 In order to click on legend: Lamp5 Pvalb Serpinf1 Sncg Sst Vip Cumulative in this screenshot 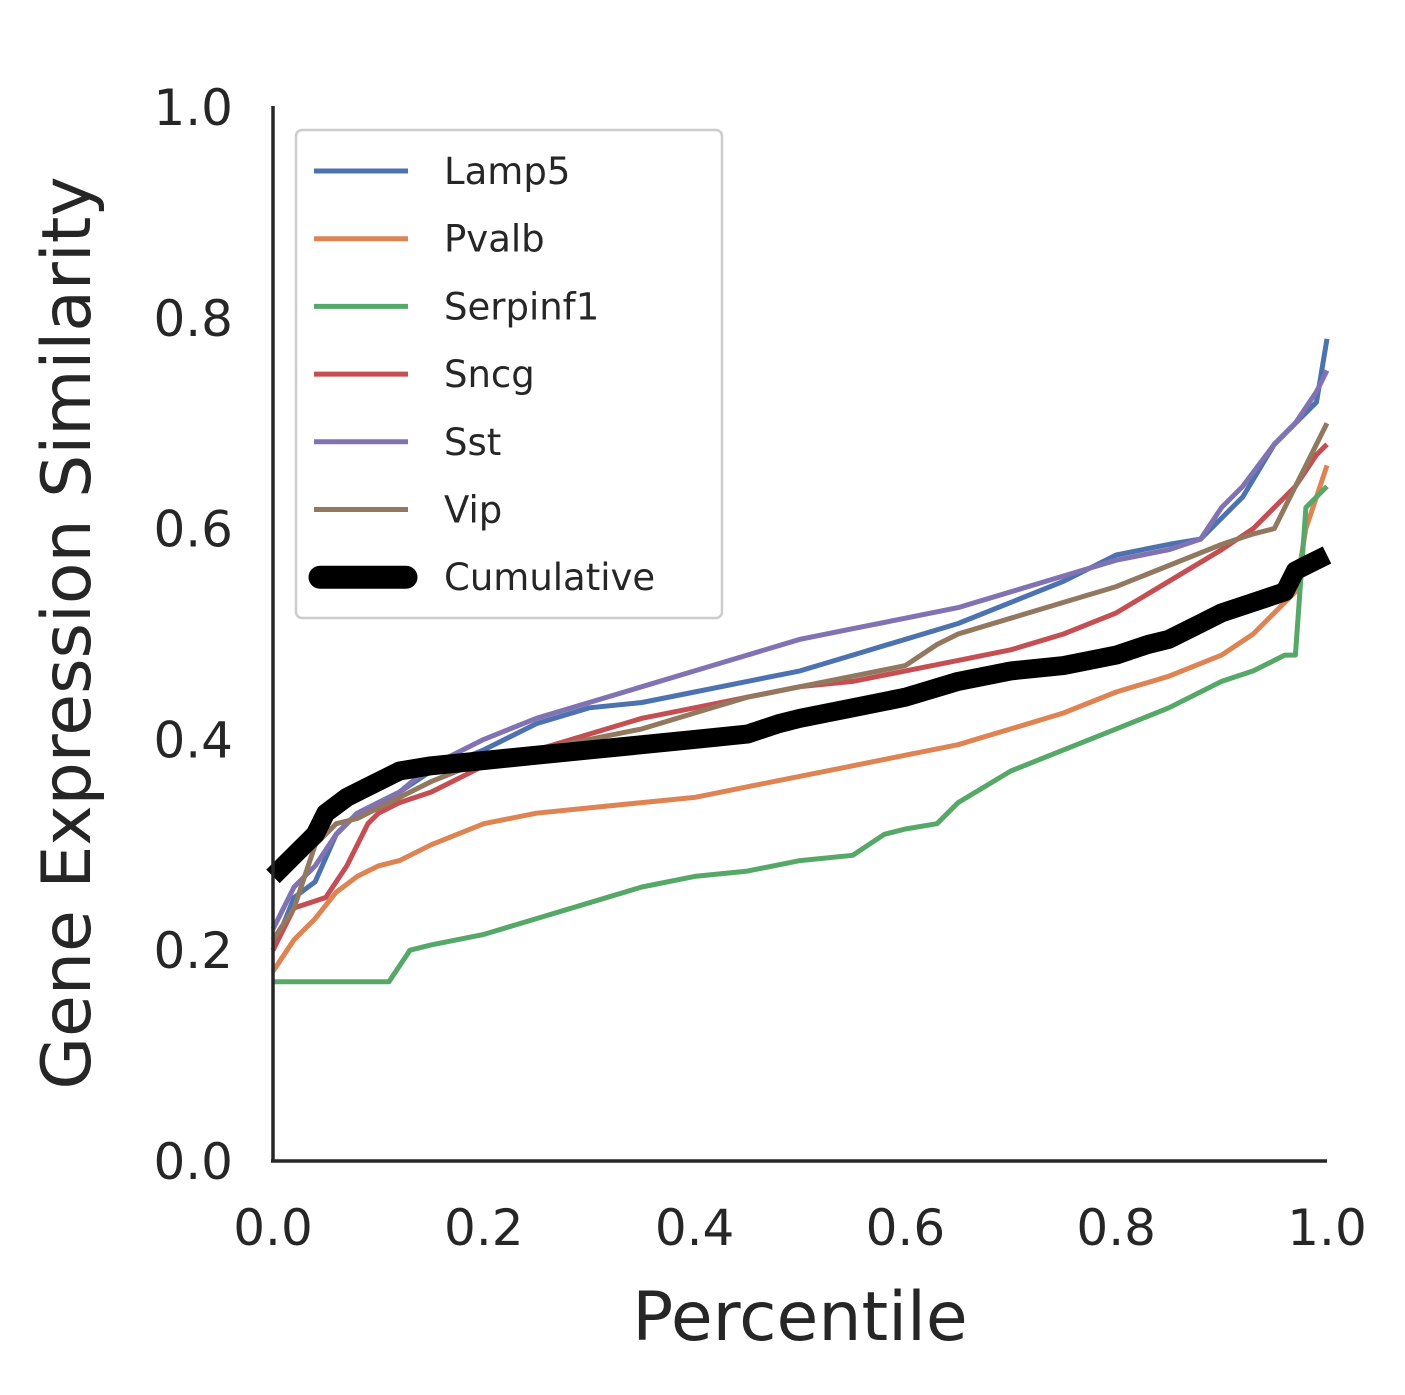, I will do `click(509, 374)`.